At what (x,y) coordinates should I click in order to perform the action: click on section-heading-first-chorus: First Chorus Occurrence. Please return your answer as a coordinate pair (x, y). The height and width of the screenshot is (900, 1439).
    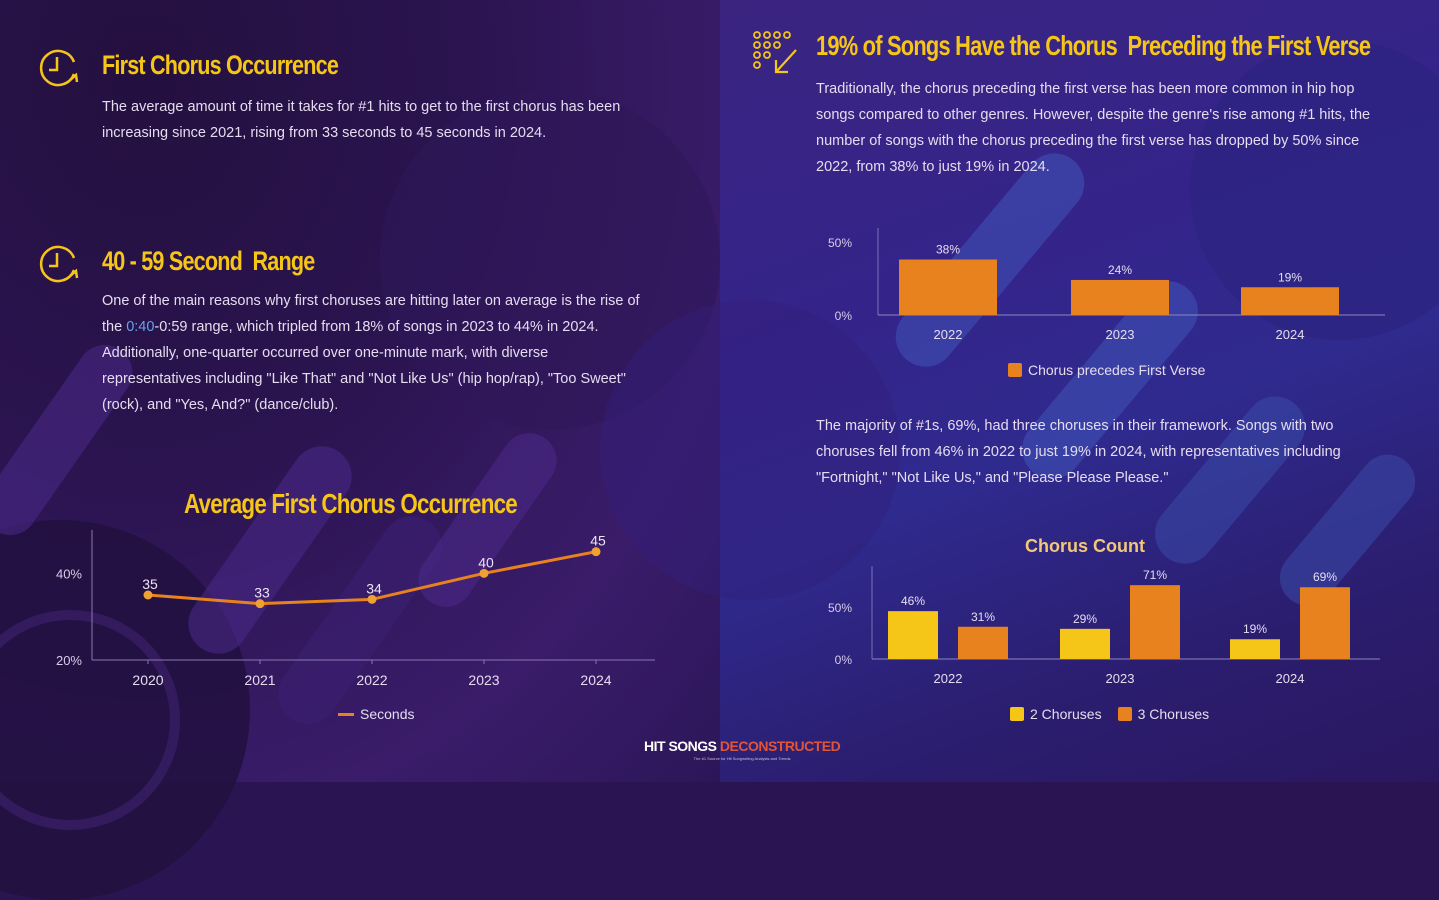
    Looking at the image, I should click on (220, 65).